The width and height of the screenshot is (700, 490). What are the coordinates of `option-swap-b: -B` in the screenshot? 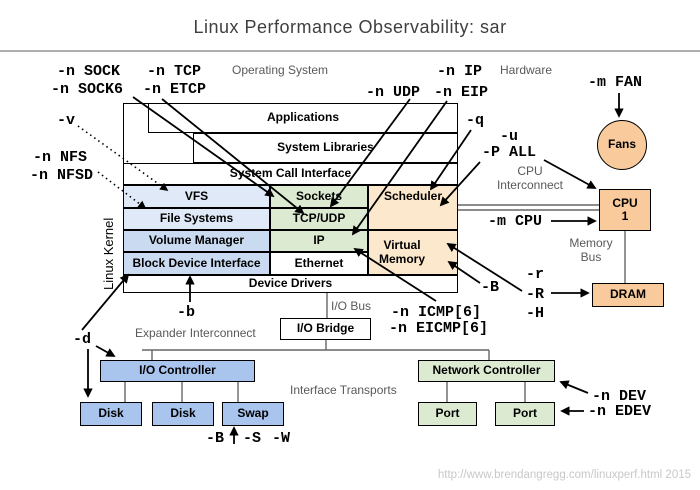 It's located at (215, 438).